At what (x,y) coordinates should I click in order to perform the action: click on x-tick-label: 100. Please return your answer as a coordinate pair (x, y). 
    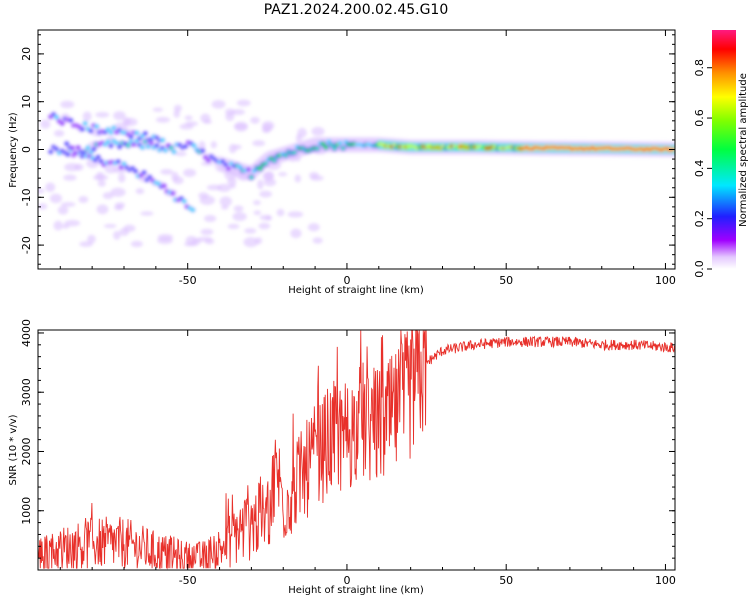
    Looking at the image, I should click on (665, 280).